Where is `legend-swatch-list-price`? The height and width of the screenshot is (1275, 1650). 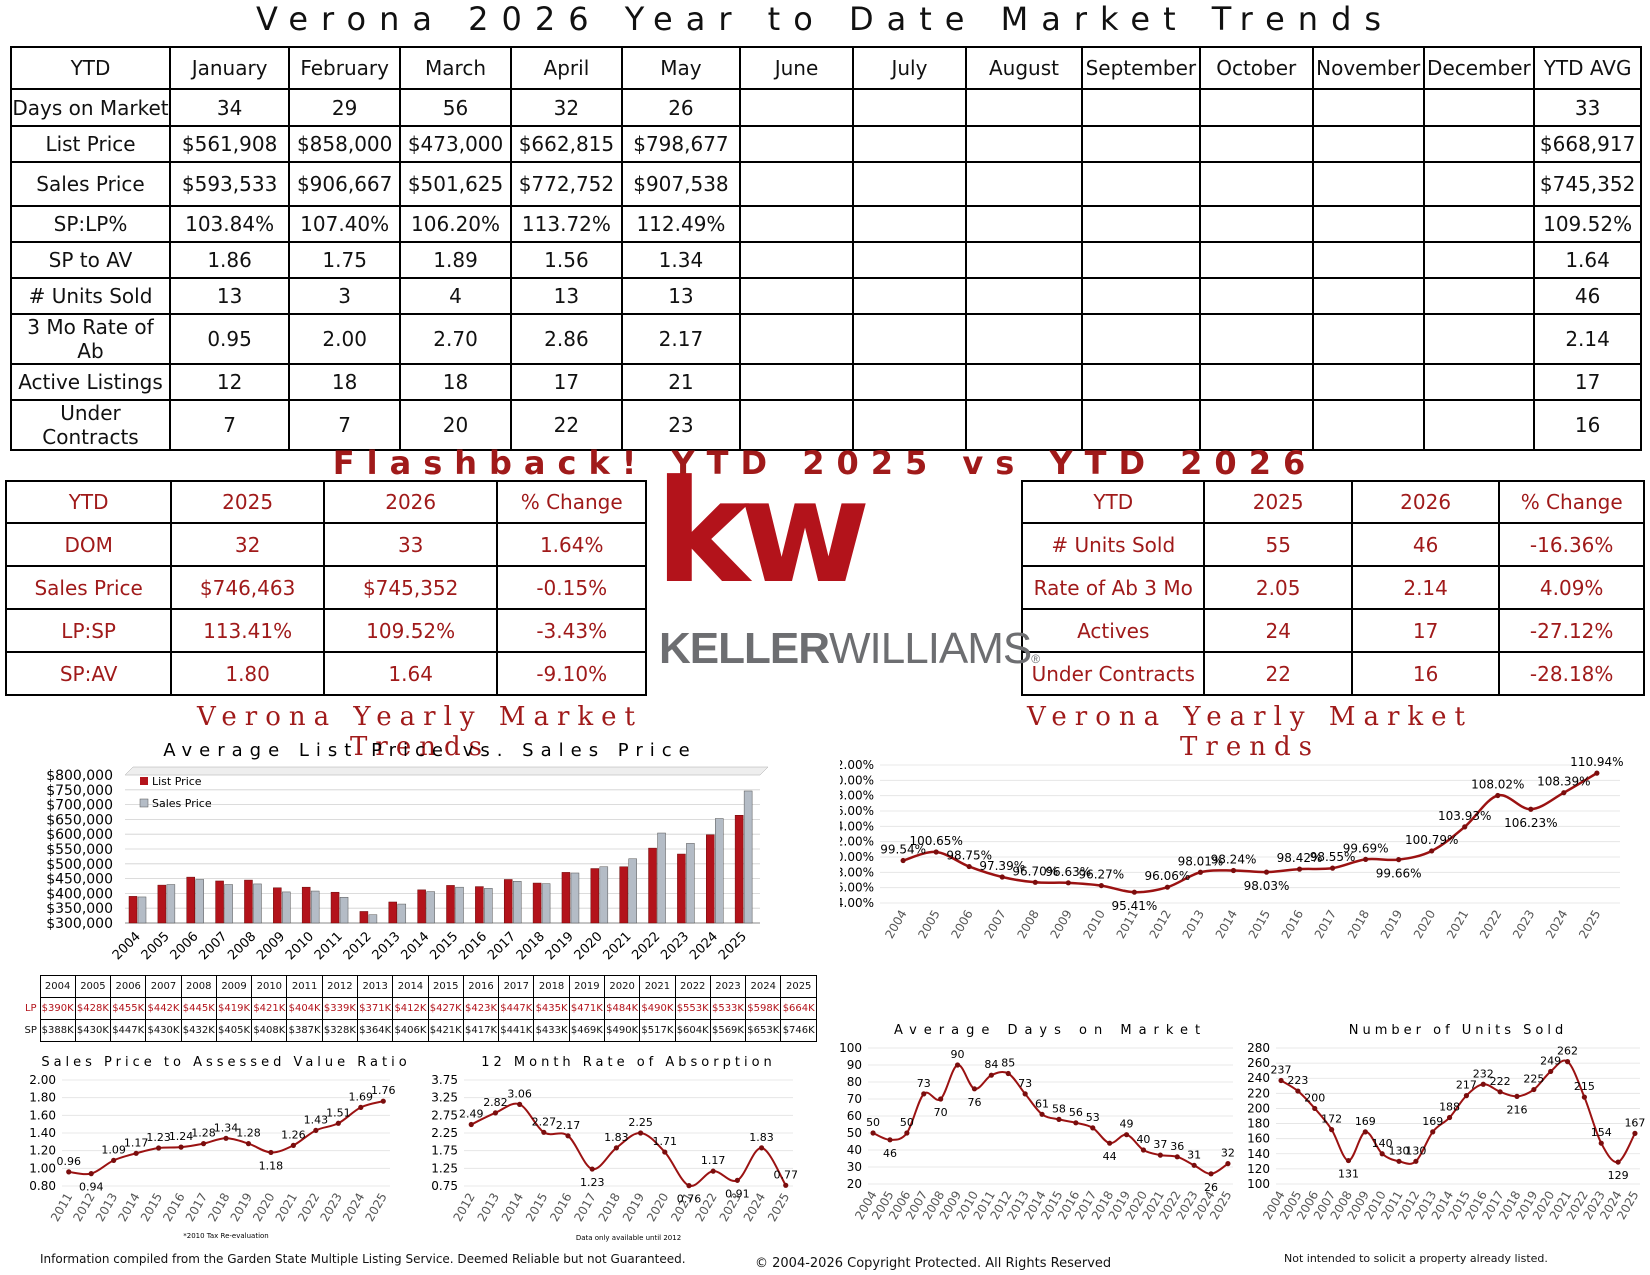
legend-swatch-list-price is located at coordinates (144, 781).